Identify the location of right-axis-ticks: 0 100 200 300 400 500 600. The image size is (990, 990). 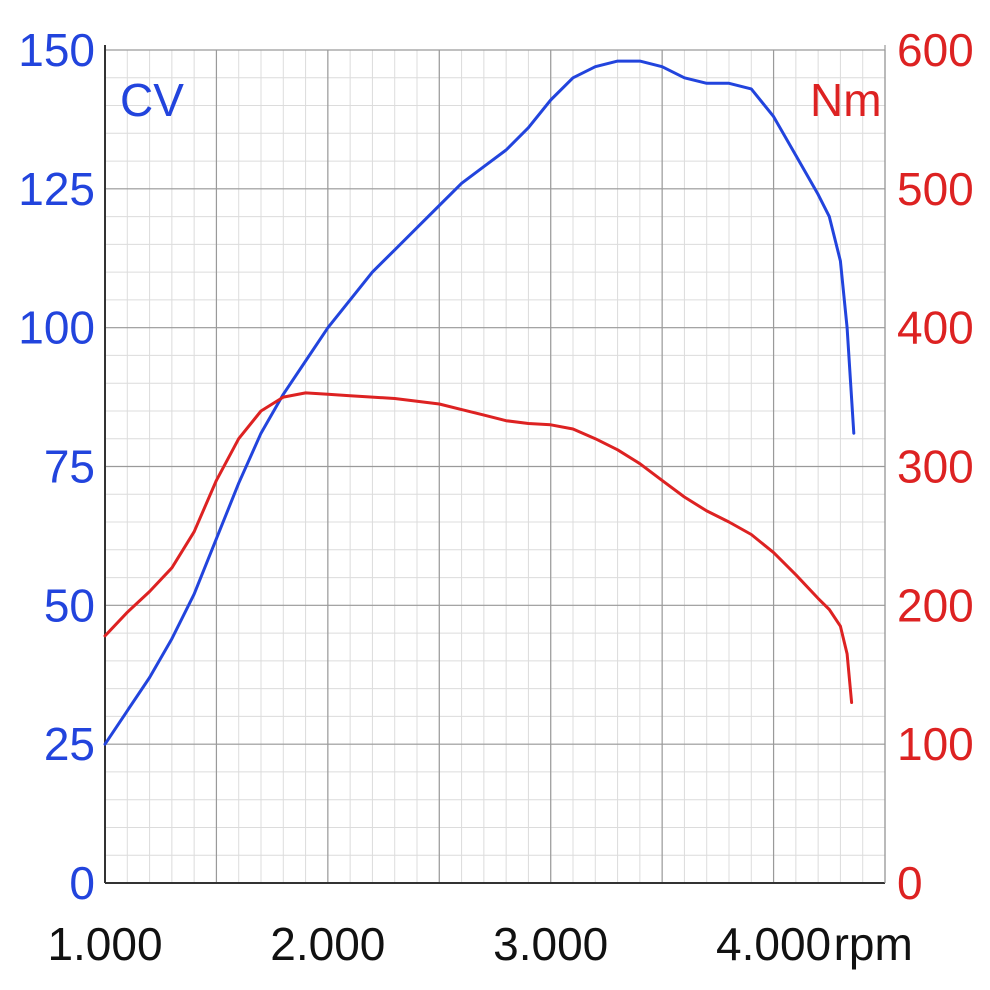
(935, 466).